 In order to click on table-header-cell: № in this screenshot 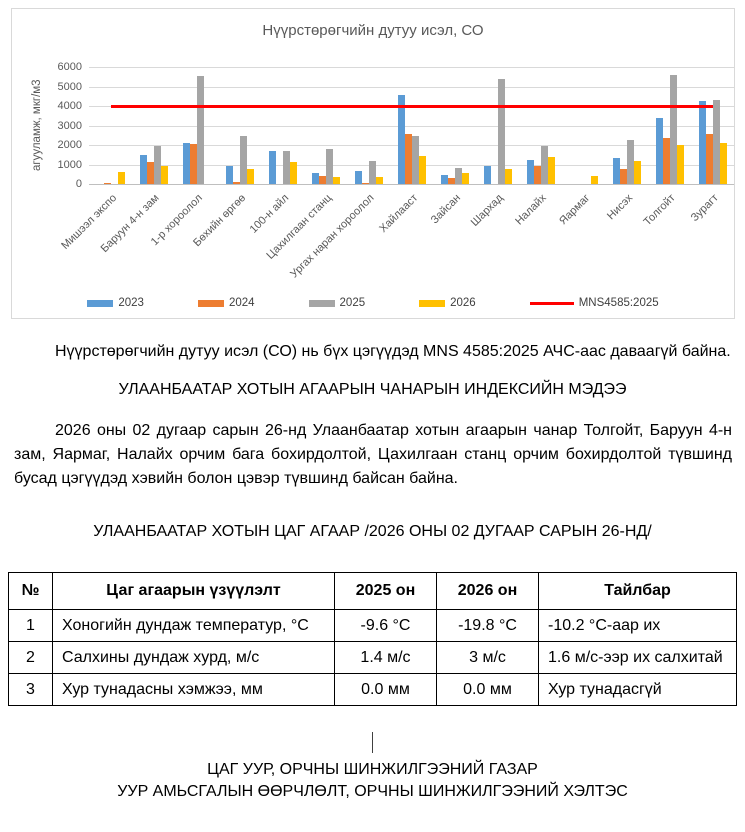, I will do `click(30, 591)`.